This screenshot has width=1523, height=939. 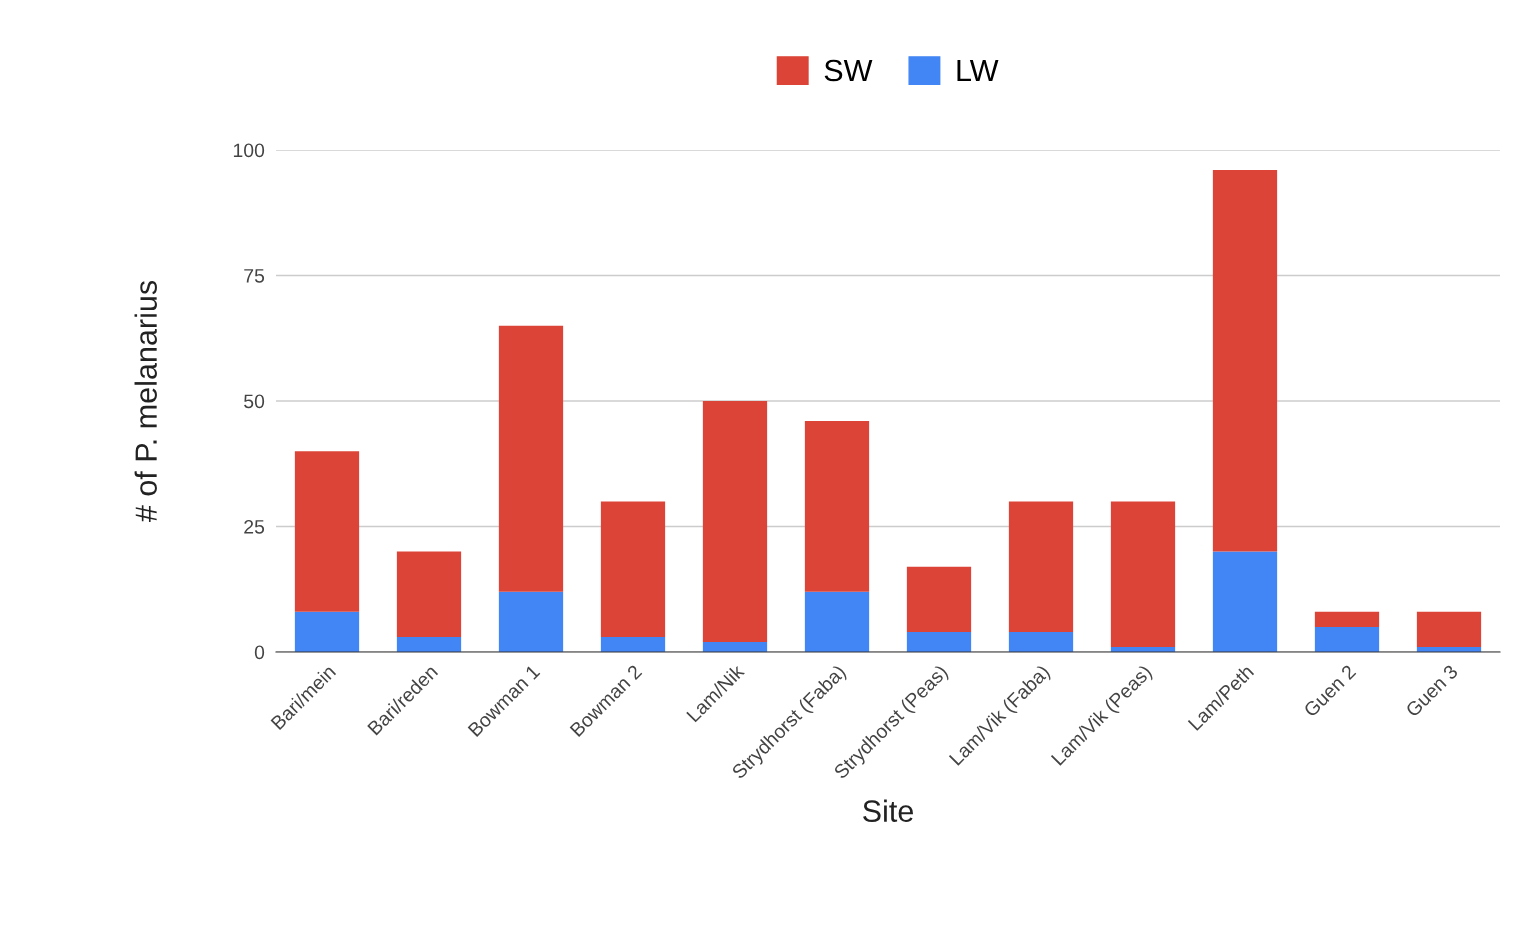 I want to click on y-tick-label: 75, so click(x=254, y=276).